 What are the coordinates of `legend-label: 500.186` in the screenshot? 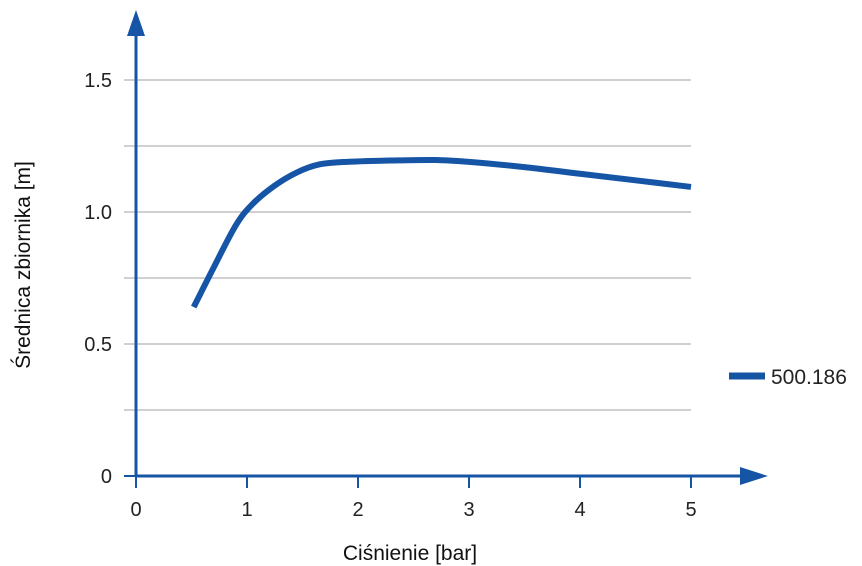 It's located at (809, 377).